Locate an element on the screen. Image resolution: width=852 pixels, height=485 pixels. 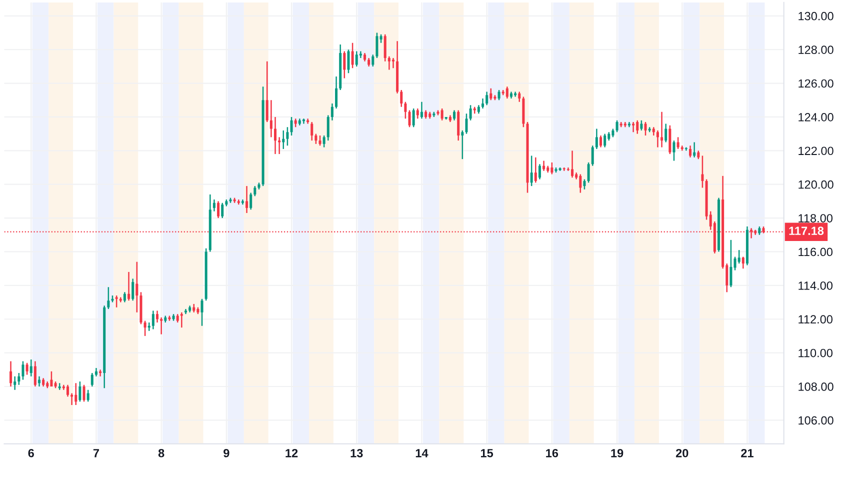
y-tick-label: 130.00 is located at coordinates (816, 16).